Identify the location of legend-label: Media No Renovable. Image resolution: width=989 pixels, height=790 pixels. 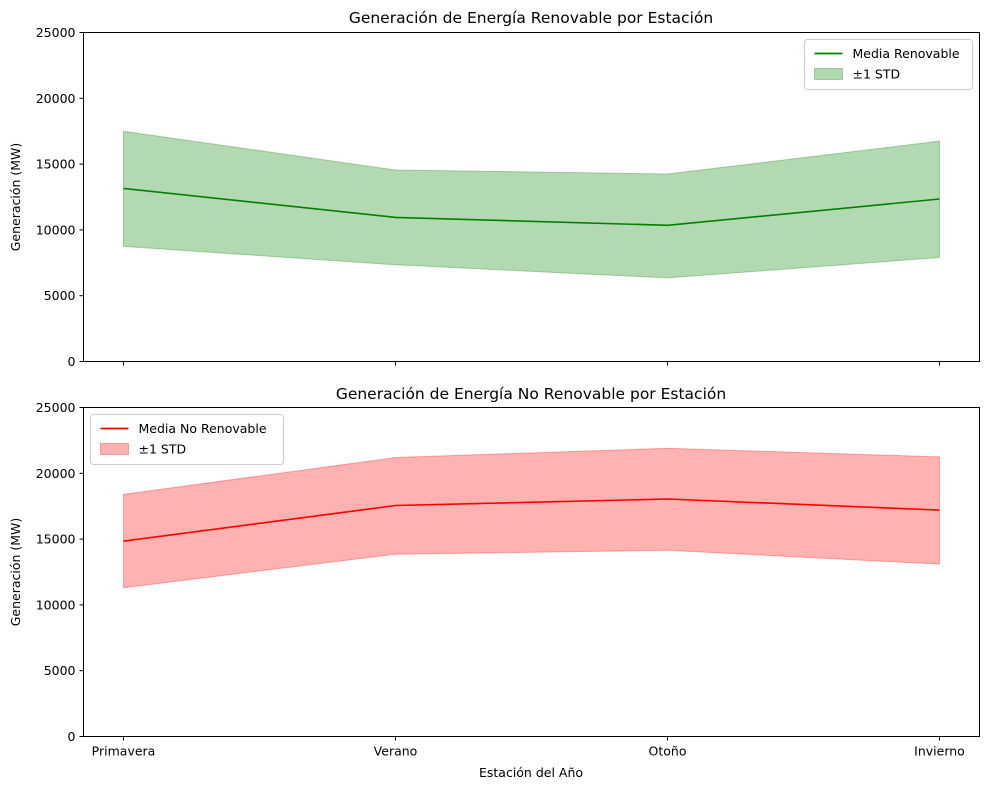
(203, 428).